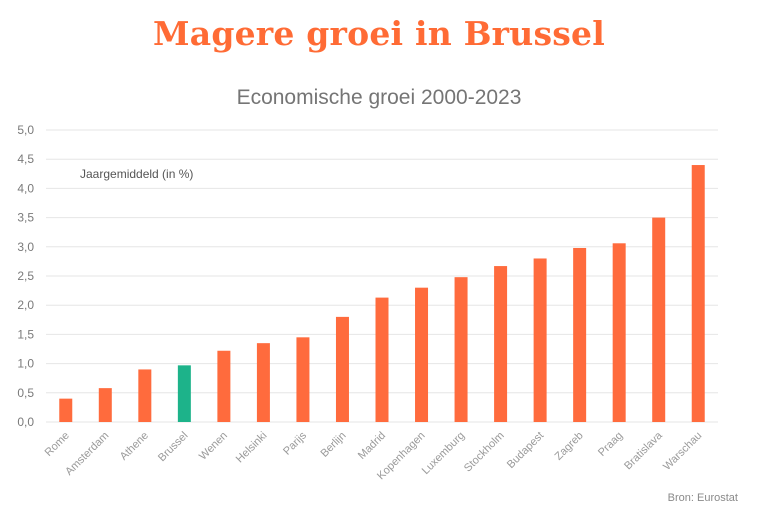 This screenshot has height=520, width=758. What do you see at coordinates (263, 382) in the screenshot?
I see `bar-helsinki` at bounding box center [263, 382].